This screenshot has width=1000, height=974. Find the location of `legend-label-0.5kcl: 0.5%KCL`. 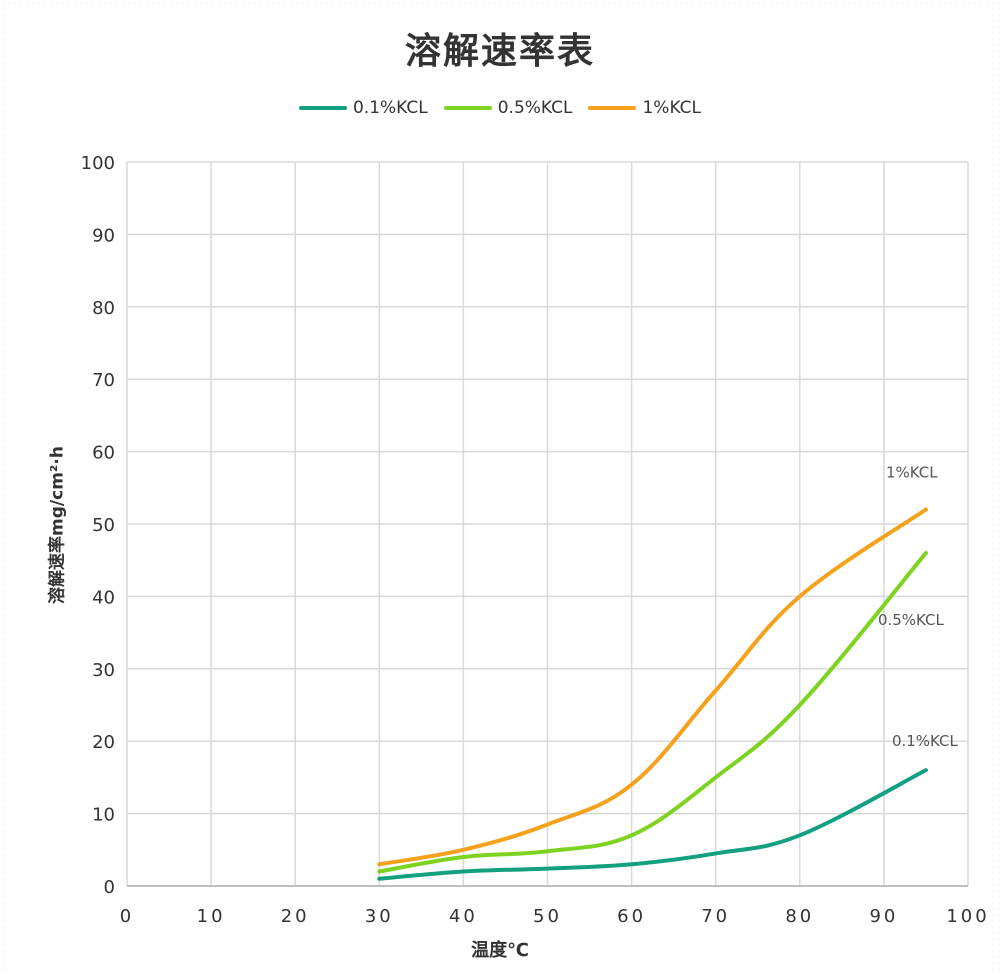

legend-label-0.5kcl: 0.5%KCL is located at coordinates (535, 108).